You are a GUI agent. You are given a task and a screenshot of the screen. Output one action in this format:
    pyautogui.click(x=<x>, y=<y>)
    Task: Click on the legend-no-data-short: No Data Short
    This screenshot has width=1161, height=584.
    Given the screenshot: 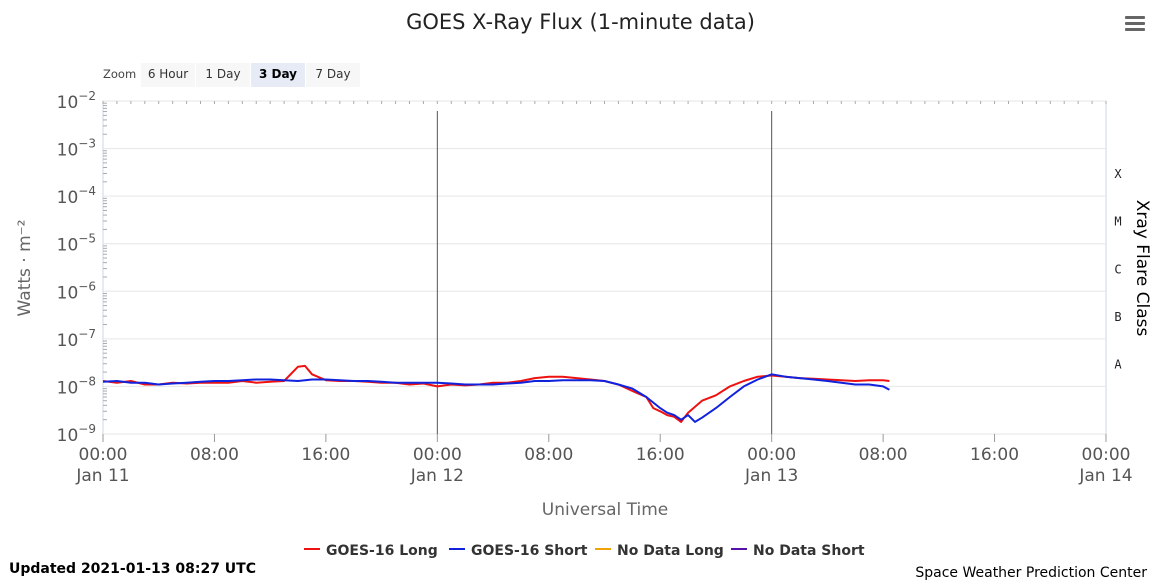 What is the action you would take?
    pyautogui.click(x=798, y=551)
    